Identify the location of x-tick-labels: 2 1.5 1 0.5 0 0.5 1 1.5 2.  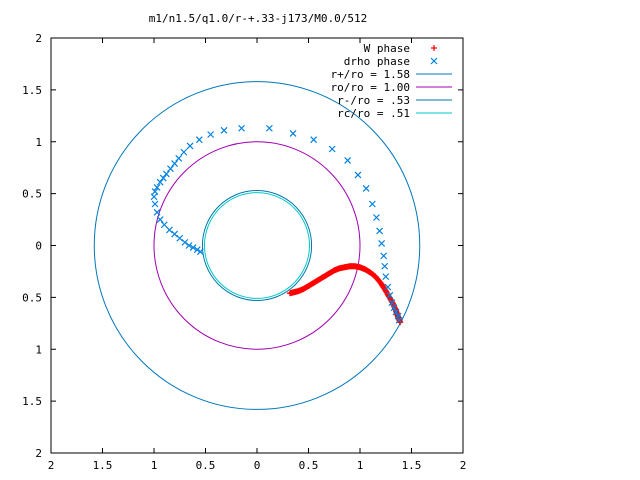
(257, 465).